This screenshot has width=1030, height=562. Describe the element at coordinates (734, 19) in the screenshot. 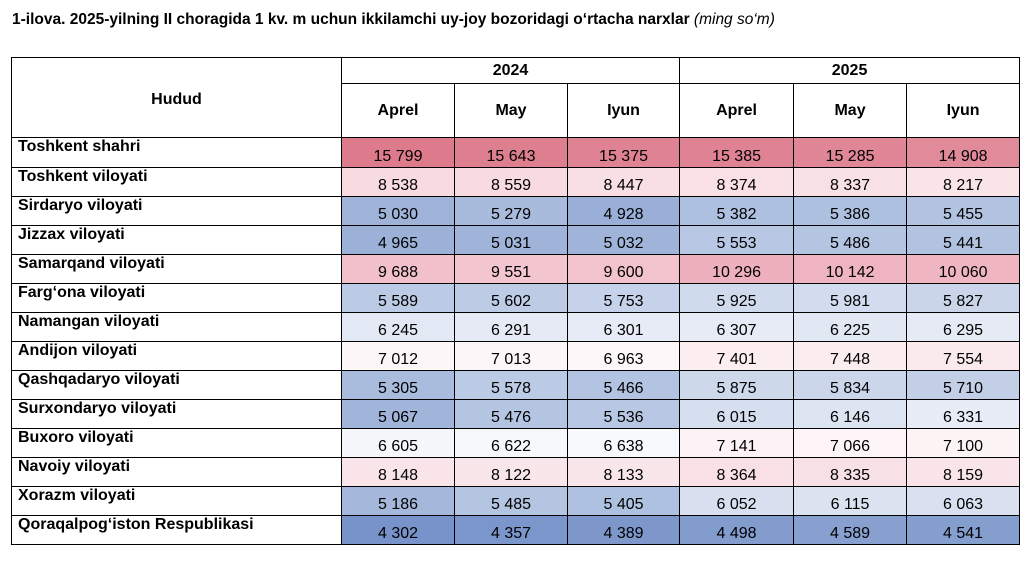

I see `title-unit: (ming so‘m)` at that location.